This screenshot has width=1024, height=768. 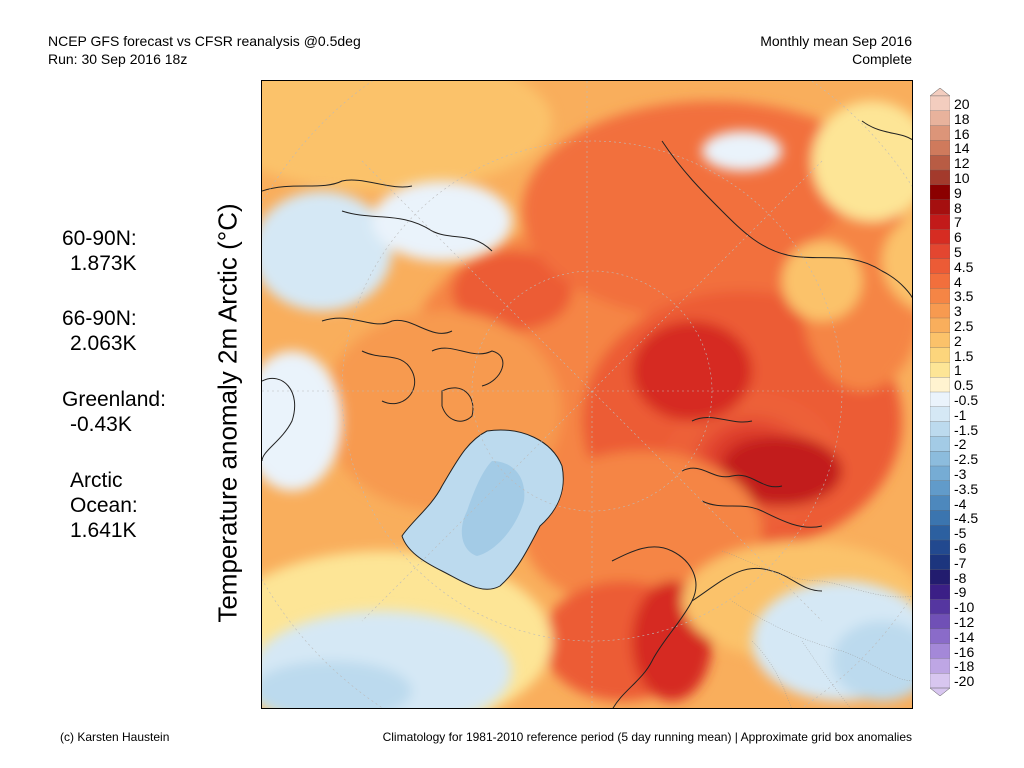 What do you see at coordinates (118, 59) in the screenshot?
I see `header-run: Run: 30 Sep 2016 18z` at bounding box center [118, 59].